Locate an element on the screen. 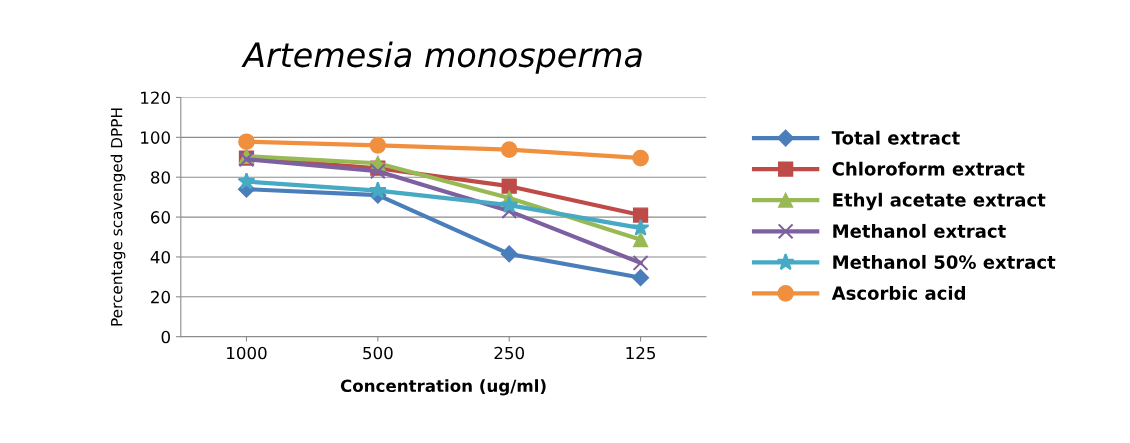  x-tick-label: 250 is located at coordinates (509, 353).